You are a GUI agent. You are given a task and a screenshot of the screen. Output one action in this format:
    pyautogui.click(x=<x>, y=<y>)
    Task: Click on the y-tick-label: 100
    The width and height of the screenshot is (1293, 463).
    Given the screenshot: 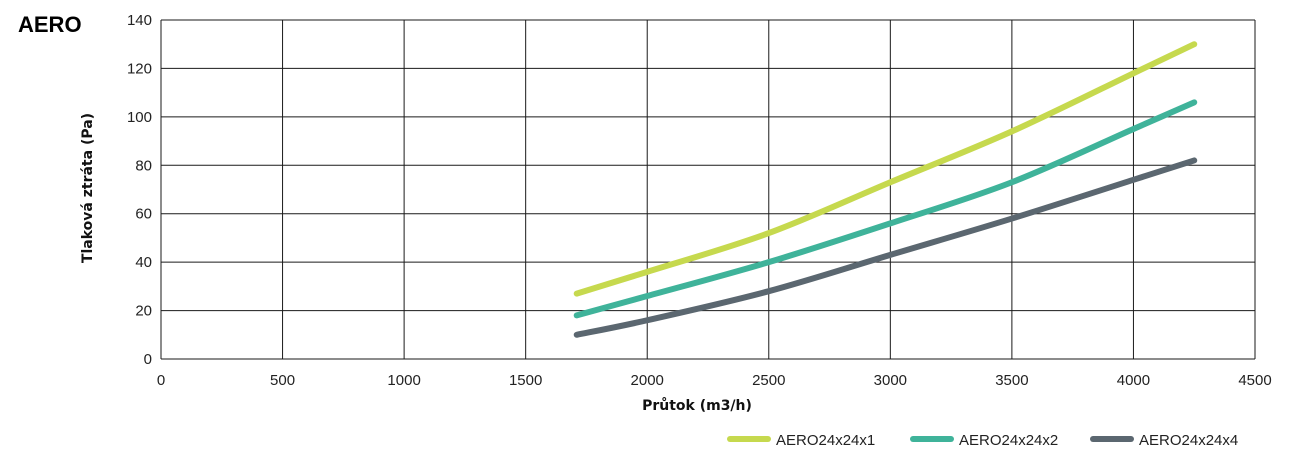 What is the action you would take?
    pyautogui.click(x=139, y=117)
    